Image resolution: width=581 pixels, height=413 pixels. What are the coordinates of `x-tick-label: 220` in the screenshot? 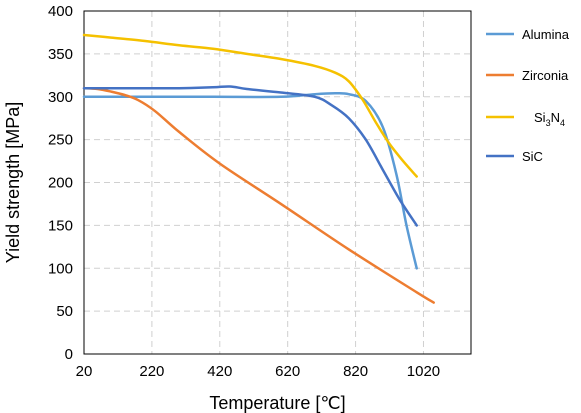 It's located at (151, 371).